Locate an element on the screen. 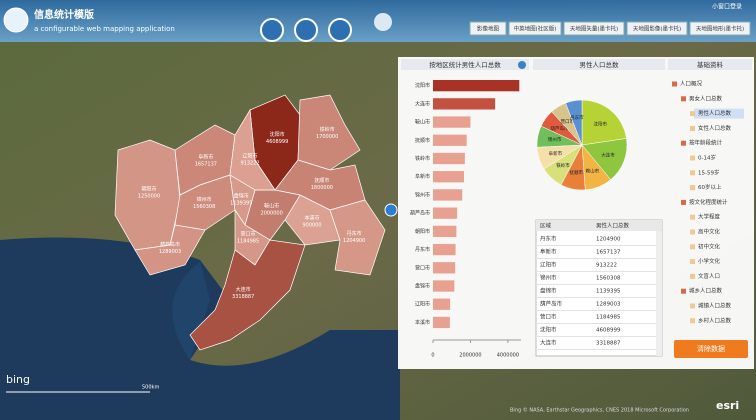 The image size is (756, 420). tree-node: 女性人口总数 is located at coordinates (715, 128).